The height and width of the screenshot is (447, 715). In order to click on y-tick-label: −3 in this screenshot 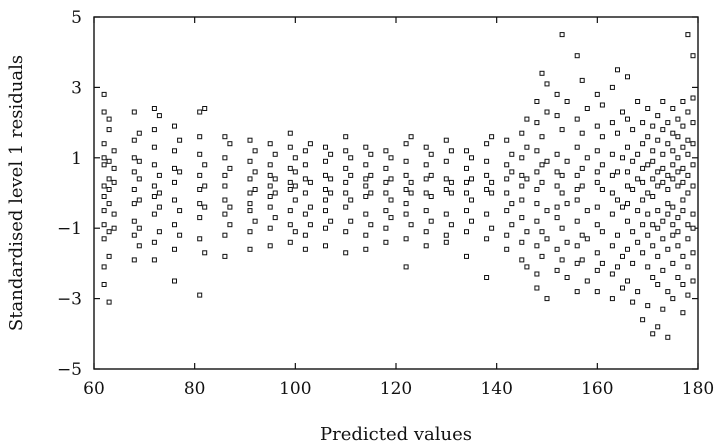, I will do `click(69, 300)`.